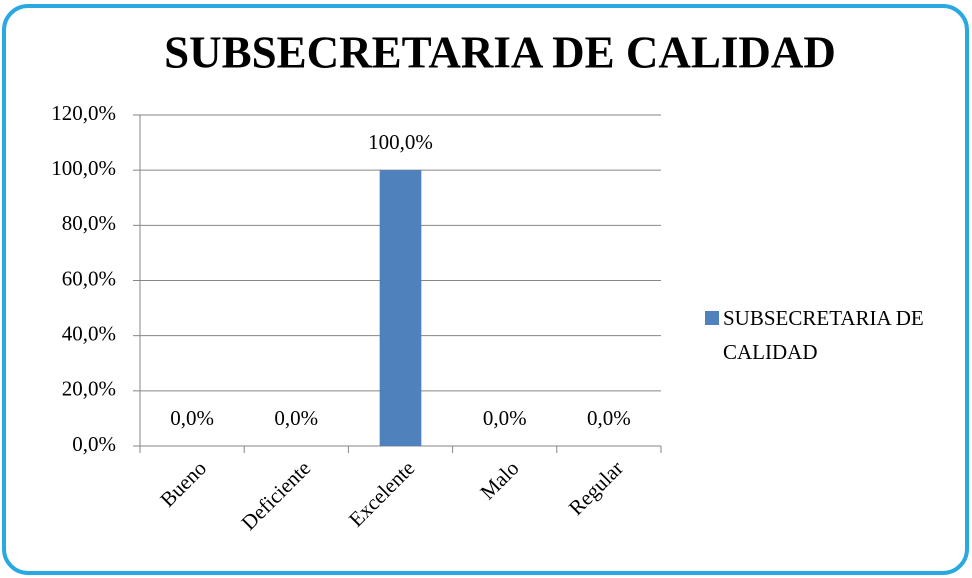 The image size is (972, 578). What do you see at coordinates (823, 335) in the screenshot?
I see `legend-label: SUBSECRETARIA DE CALIDAD` at bounding box center [823, 335].